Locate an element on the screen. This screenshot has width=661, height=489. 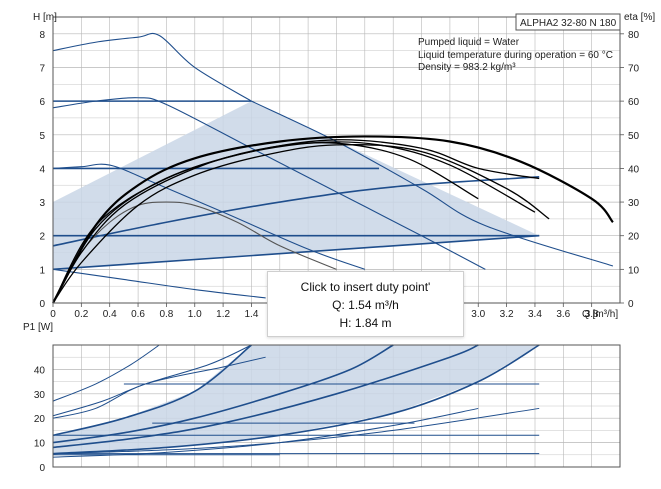
y-axis-label-top: H [m] is located at coordinates (45, 17).